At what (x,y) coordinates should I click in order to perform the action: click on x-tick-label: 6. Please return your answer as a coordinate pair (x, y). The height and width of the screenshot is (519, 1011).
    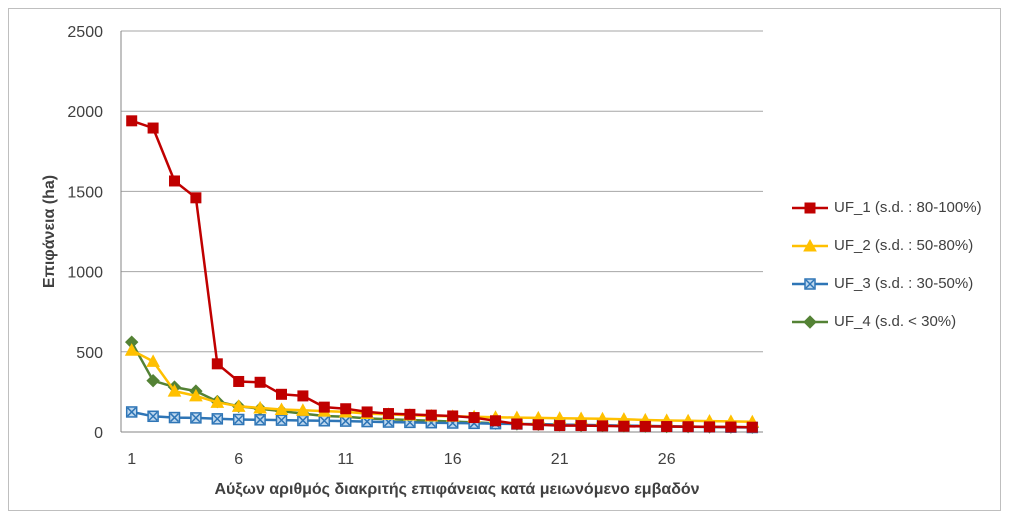
    Looking at the image, I should click on (238, 459).